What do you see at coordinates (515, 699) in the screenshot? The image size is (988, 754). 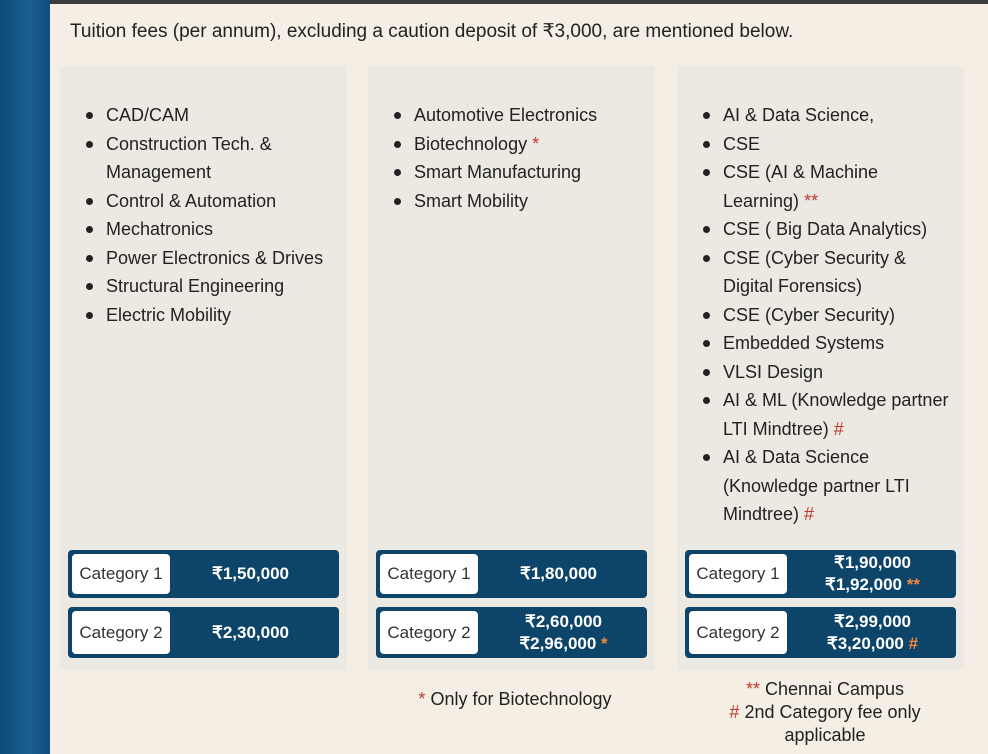 I see `note-biotechnology: * Only for Biotechnology` at bounding box center [515, 699].